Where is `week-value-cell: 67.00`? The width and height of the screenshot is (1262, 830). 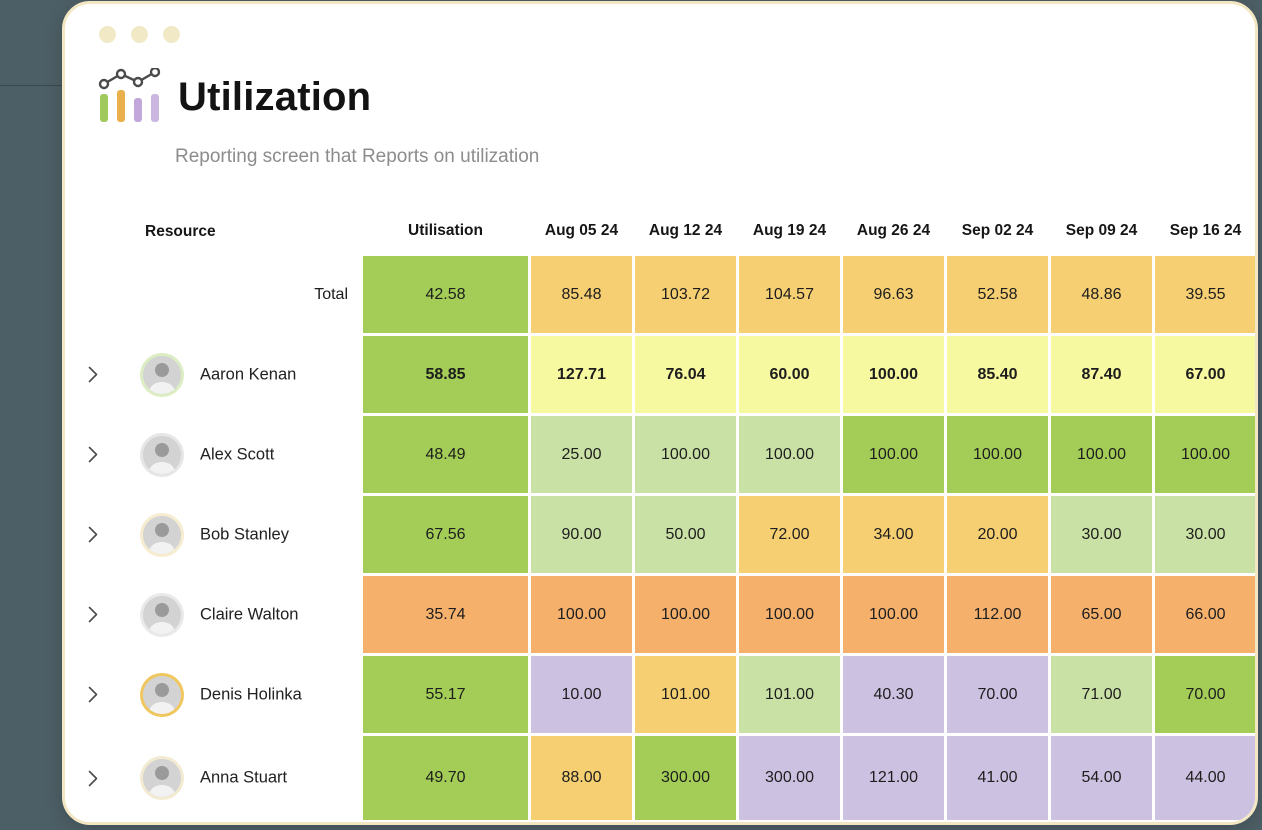 week-value-cell: 67.00 is located at coordinates (1205, 374).